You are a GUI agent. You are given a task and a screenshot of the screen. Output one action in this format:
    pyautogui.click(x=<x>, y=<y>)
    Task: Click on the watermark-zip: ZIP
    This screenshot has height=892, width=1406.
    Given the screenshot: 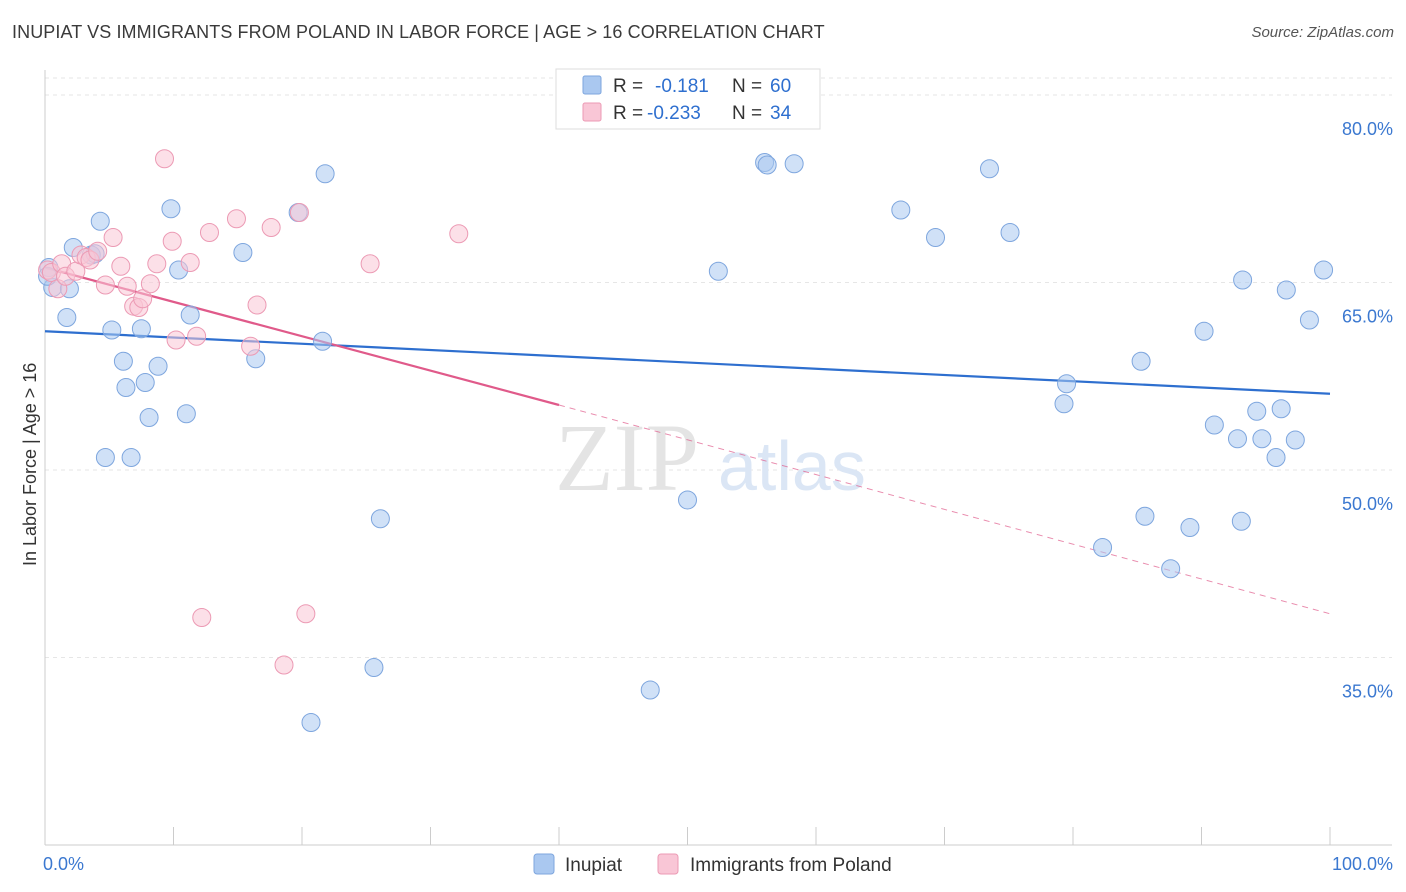 What is the action you would take?
    pyautogui.click(x=627, y=457)
    